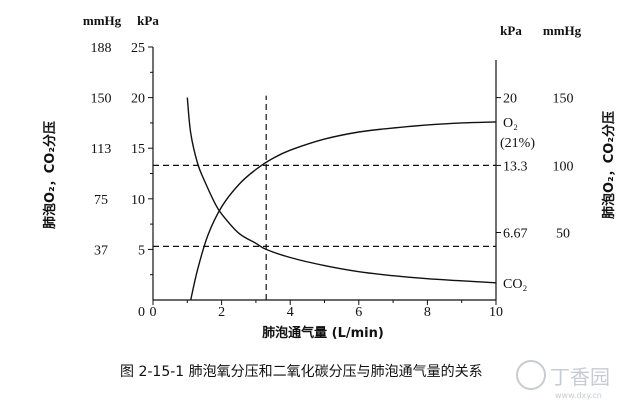 The height and width of the screenshot is (410, 640). I want to click on right-mmhg-tick-label: 100, so click(563, 166).